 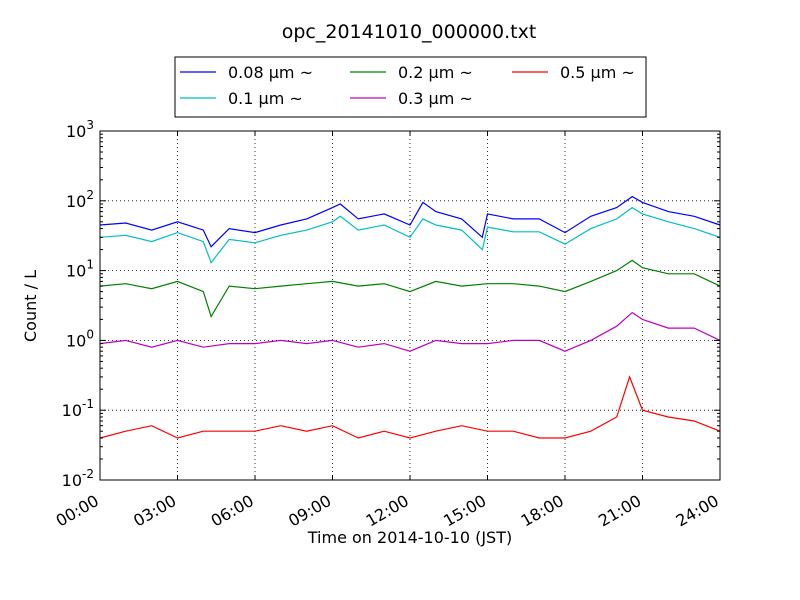 I want to click on x-axis-label: Time on 2014-10-10 (JST), so click(x=409, y=537).